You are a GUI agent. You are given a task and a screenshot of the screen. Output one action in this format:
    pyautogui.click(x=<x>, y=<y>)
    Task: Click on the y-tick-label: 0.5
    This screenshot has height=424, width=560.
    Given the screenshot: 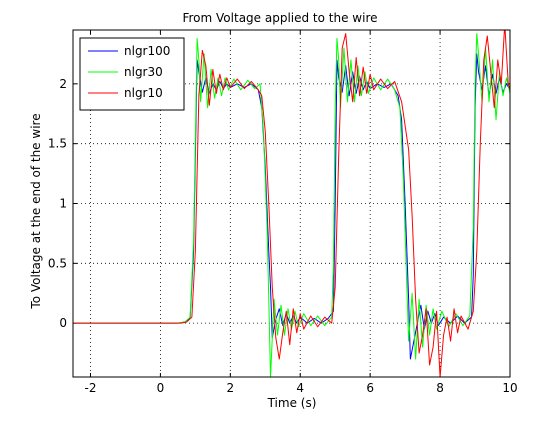 What is the action you would take?
    pyautogui.click(x=57, y=263)
    